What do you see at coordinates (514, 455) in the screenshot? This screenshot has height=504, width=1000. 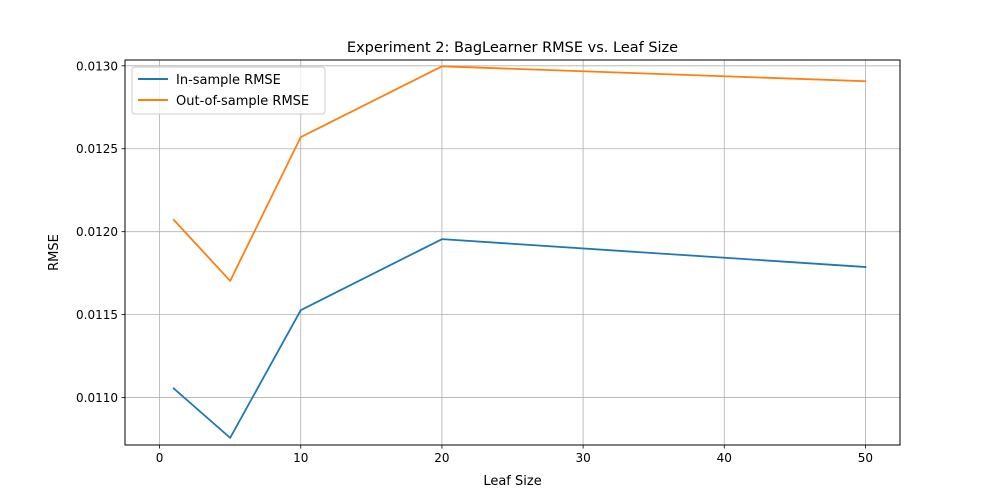 I see `x-axis-ticks: 0 10 20 30 40 50` at bounding box center [514, 455].